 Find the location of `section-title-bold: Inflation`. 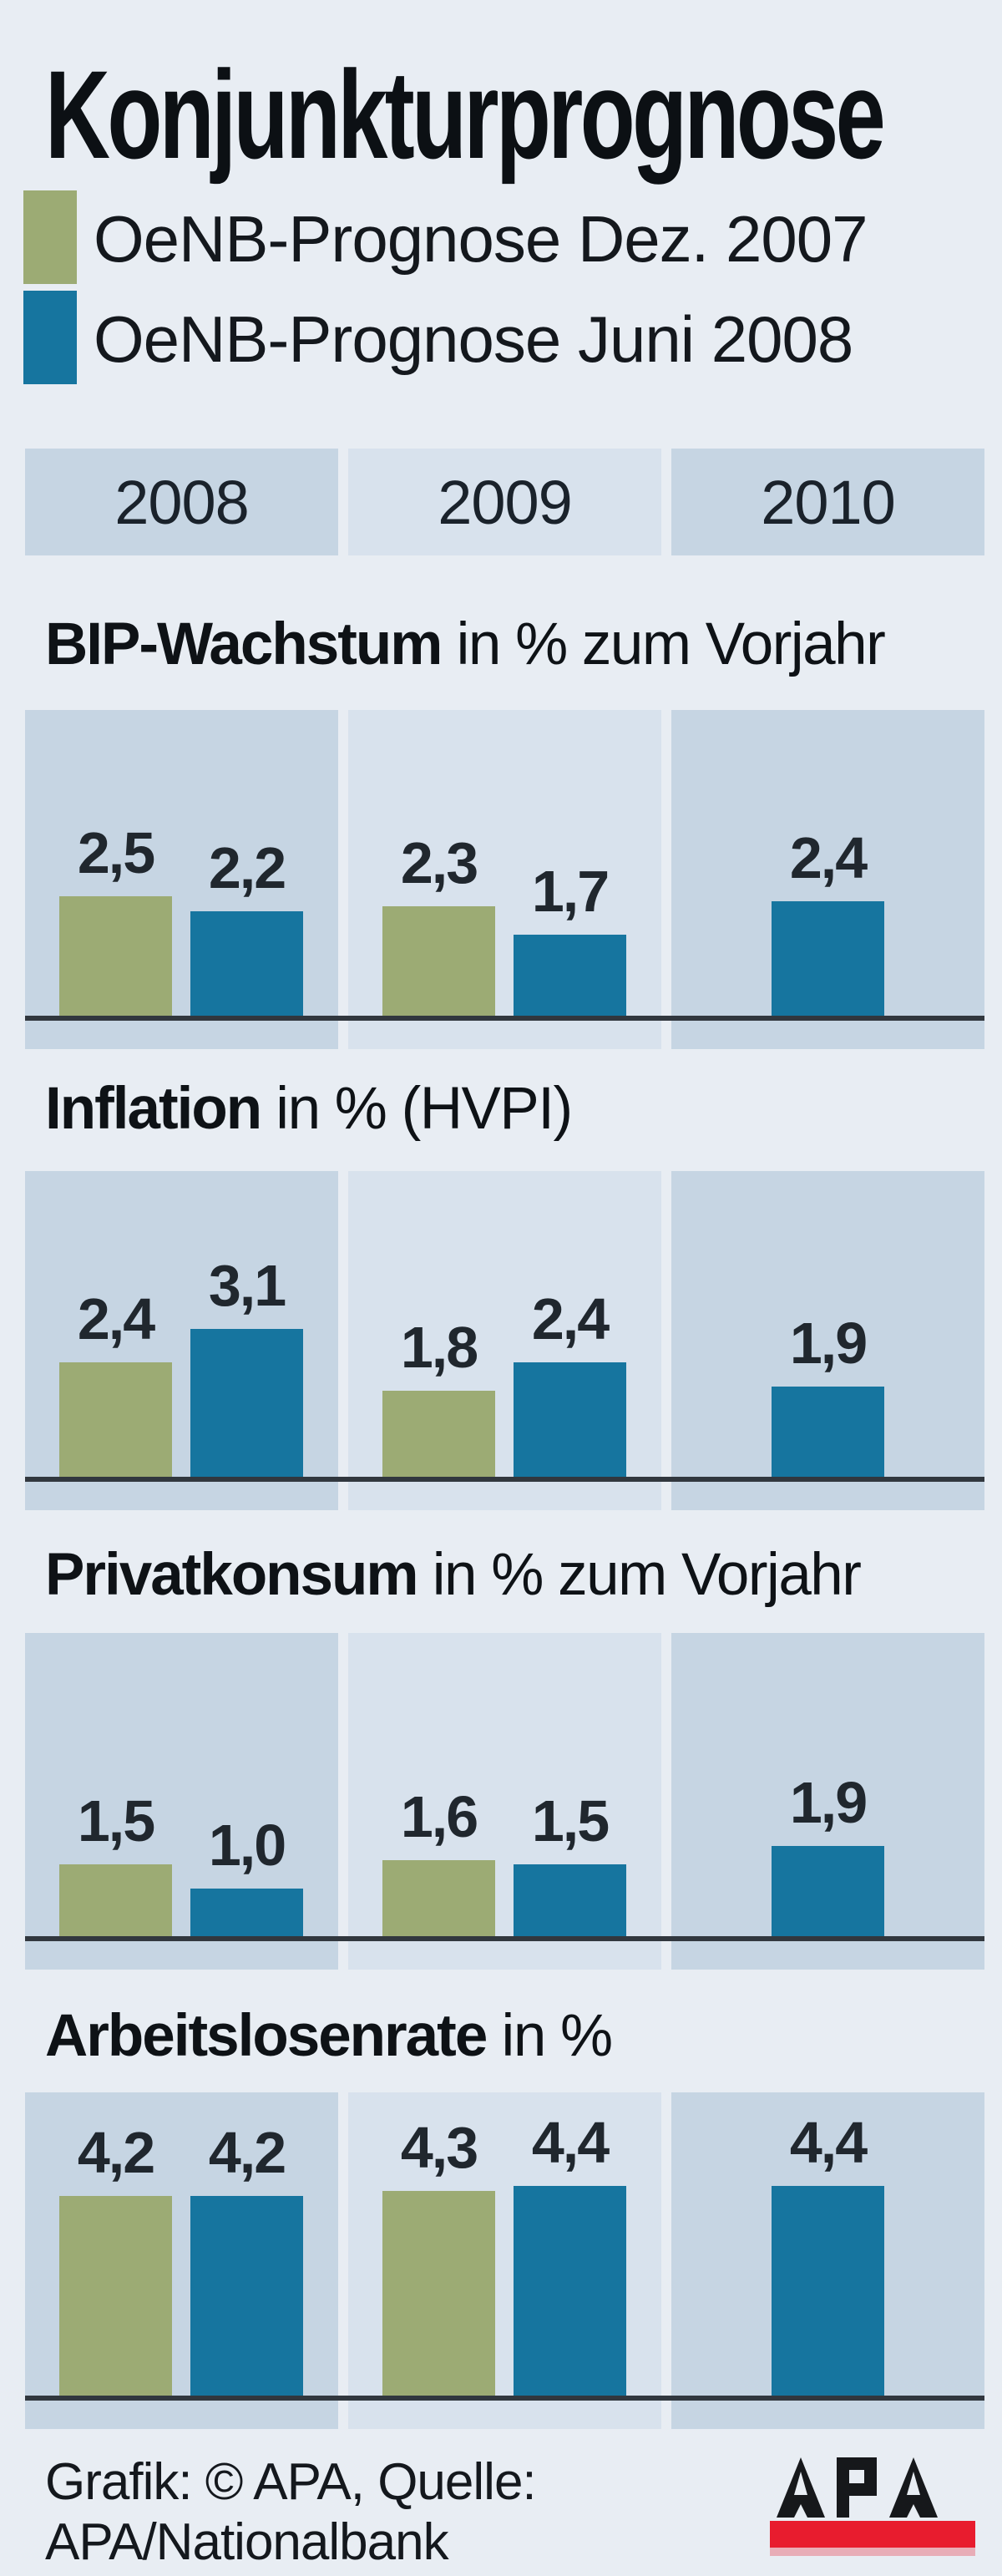

section-title-bold: Inflation is located at coordinates (153, 1109).